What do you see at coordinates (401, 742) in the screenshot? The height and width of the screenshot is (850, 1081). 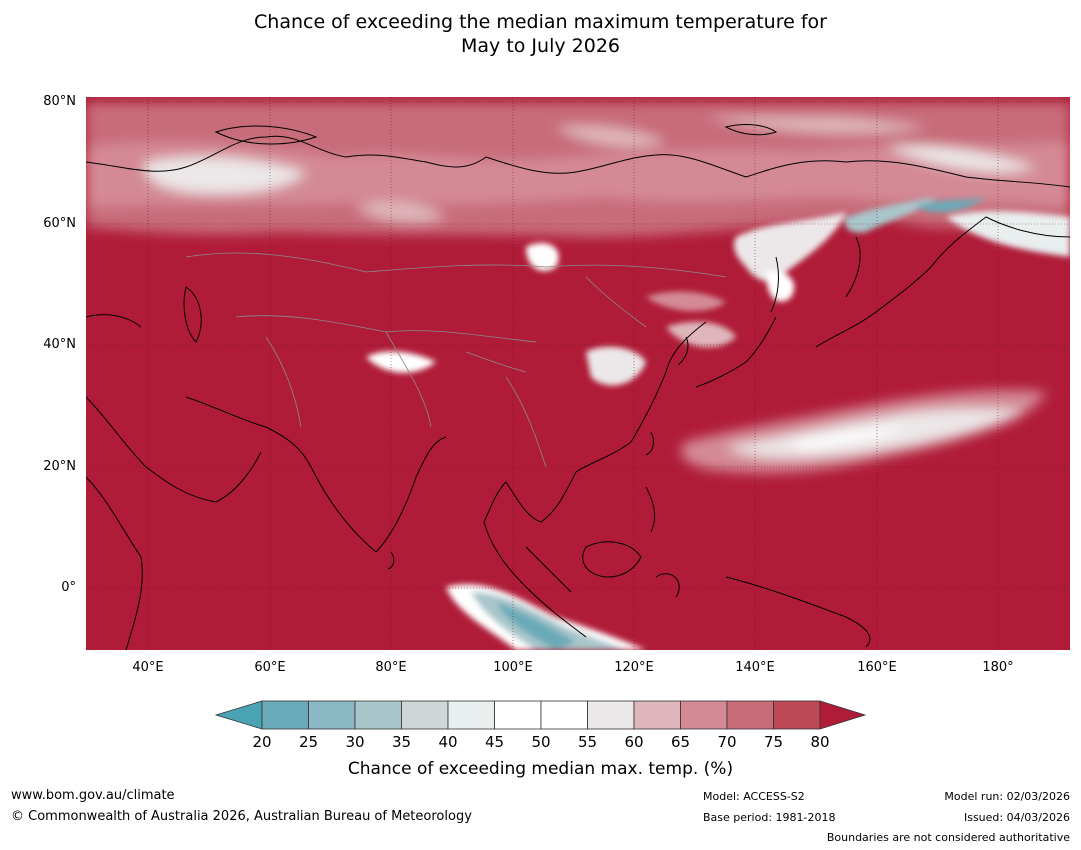 I see `colorbar-tick-label: 35` at bounding box center [401, 742].